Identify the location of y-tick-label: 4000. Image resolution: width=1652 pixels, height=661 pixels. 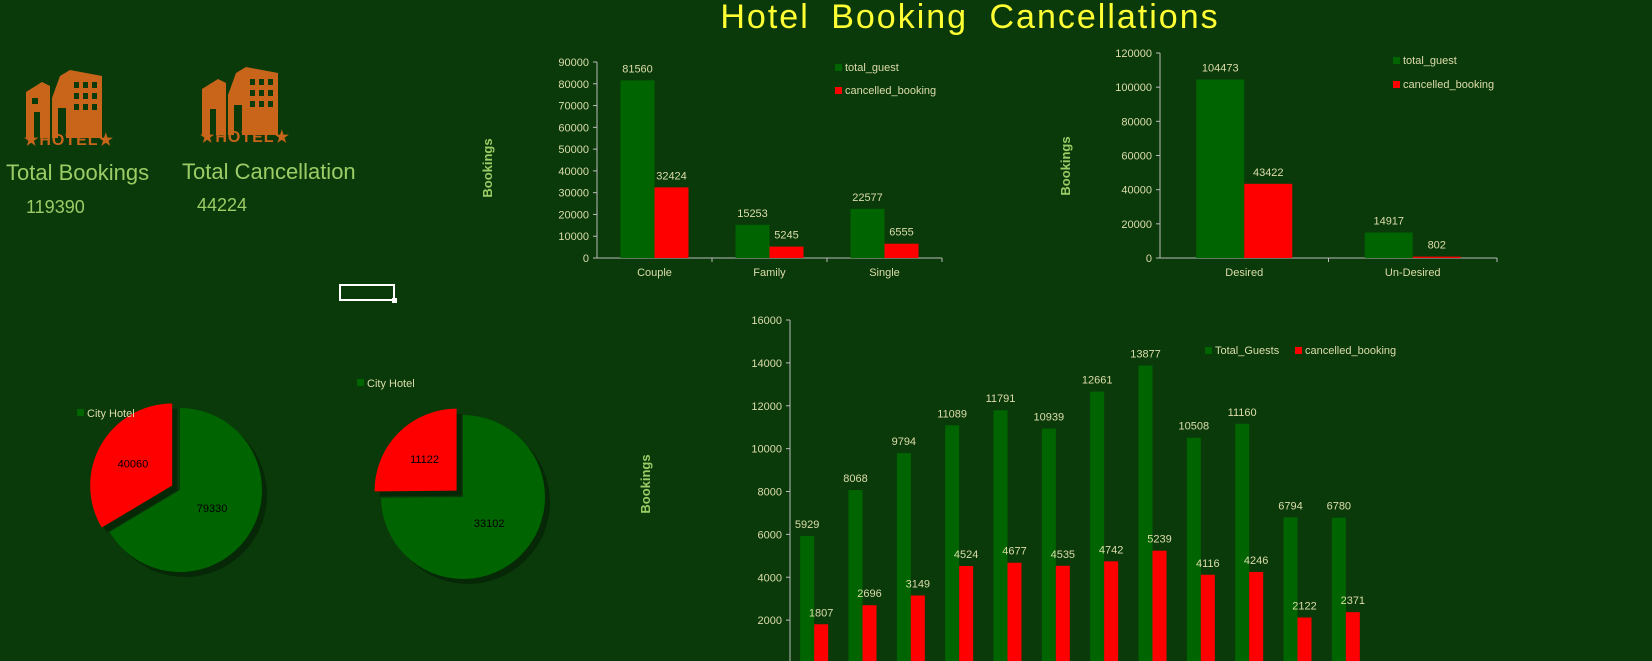
(770, 578).